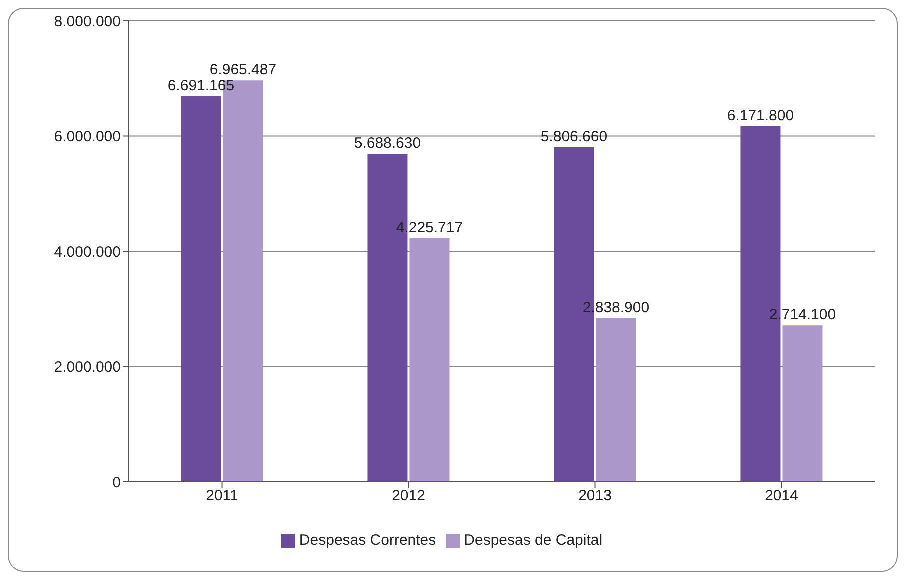  Describe the element at coordinates (243, 70) in the screenshot. I see `data-label: 6.965.487` at that location.